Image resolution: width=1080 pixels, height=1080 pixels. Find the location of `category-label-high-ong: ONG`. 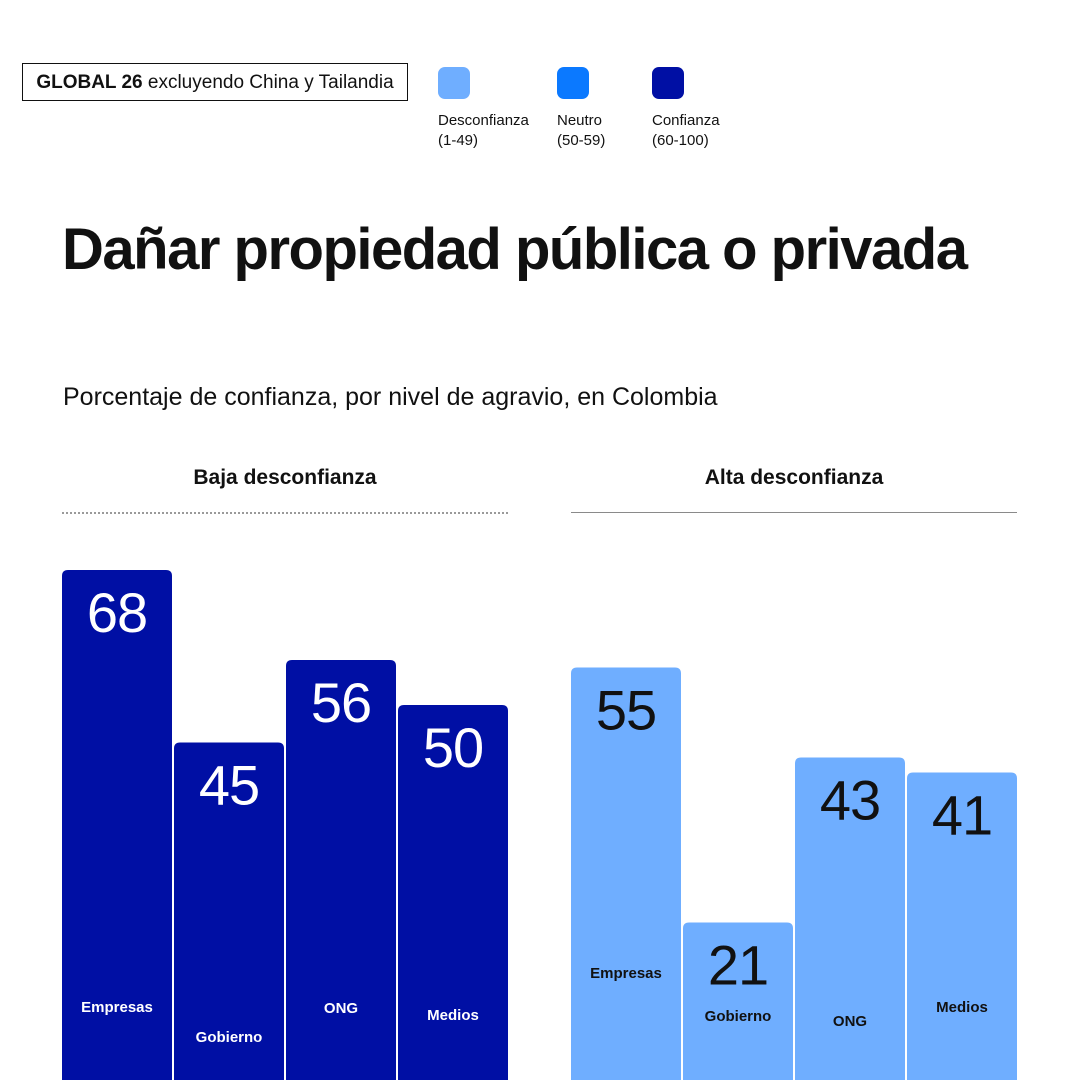

category-label-high-ong: ONG is located at coordinates (850, 1021).